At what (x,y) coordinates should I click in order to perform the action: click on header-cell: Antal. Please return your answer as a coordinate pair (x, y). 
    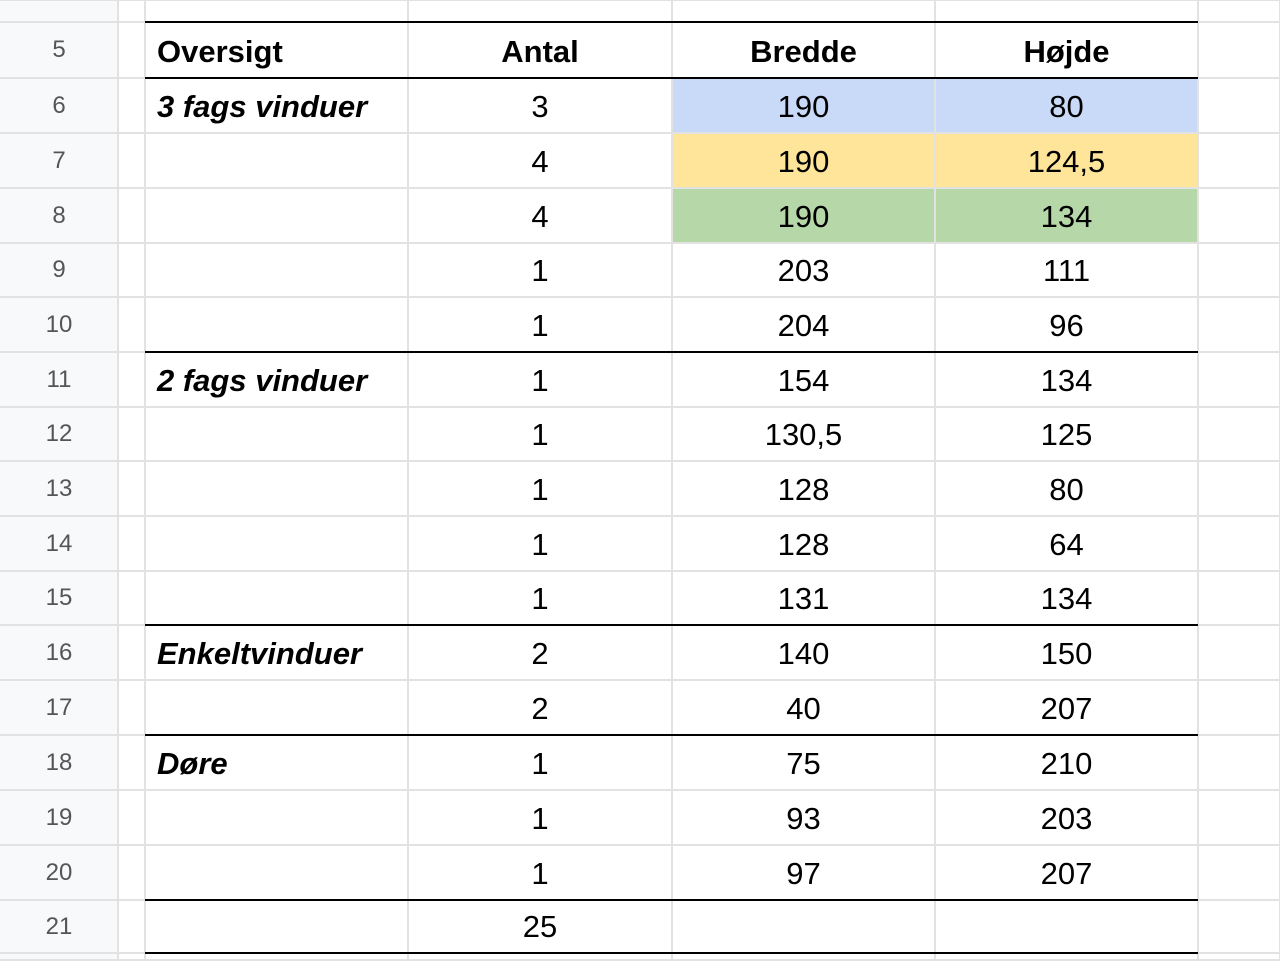
    Looking at the image, I should click on (540, 51).